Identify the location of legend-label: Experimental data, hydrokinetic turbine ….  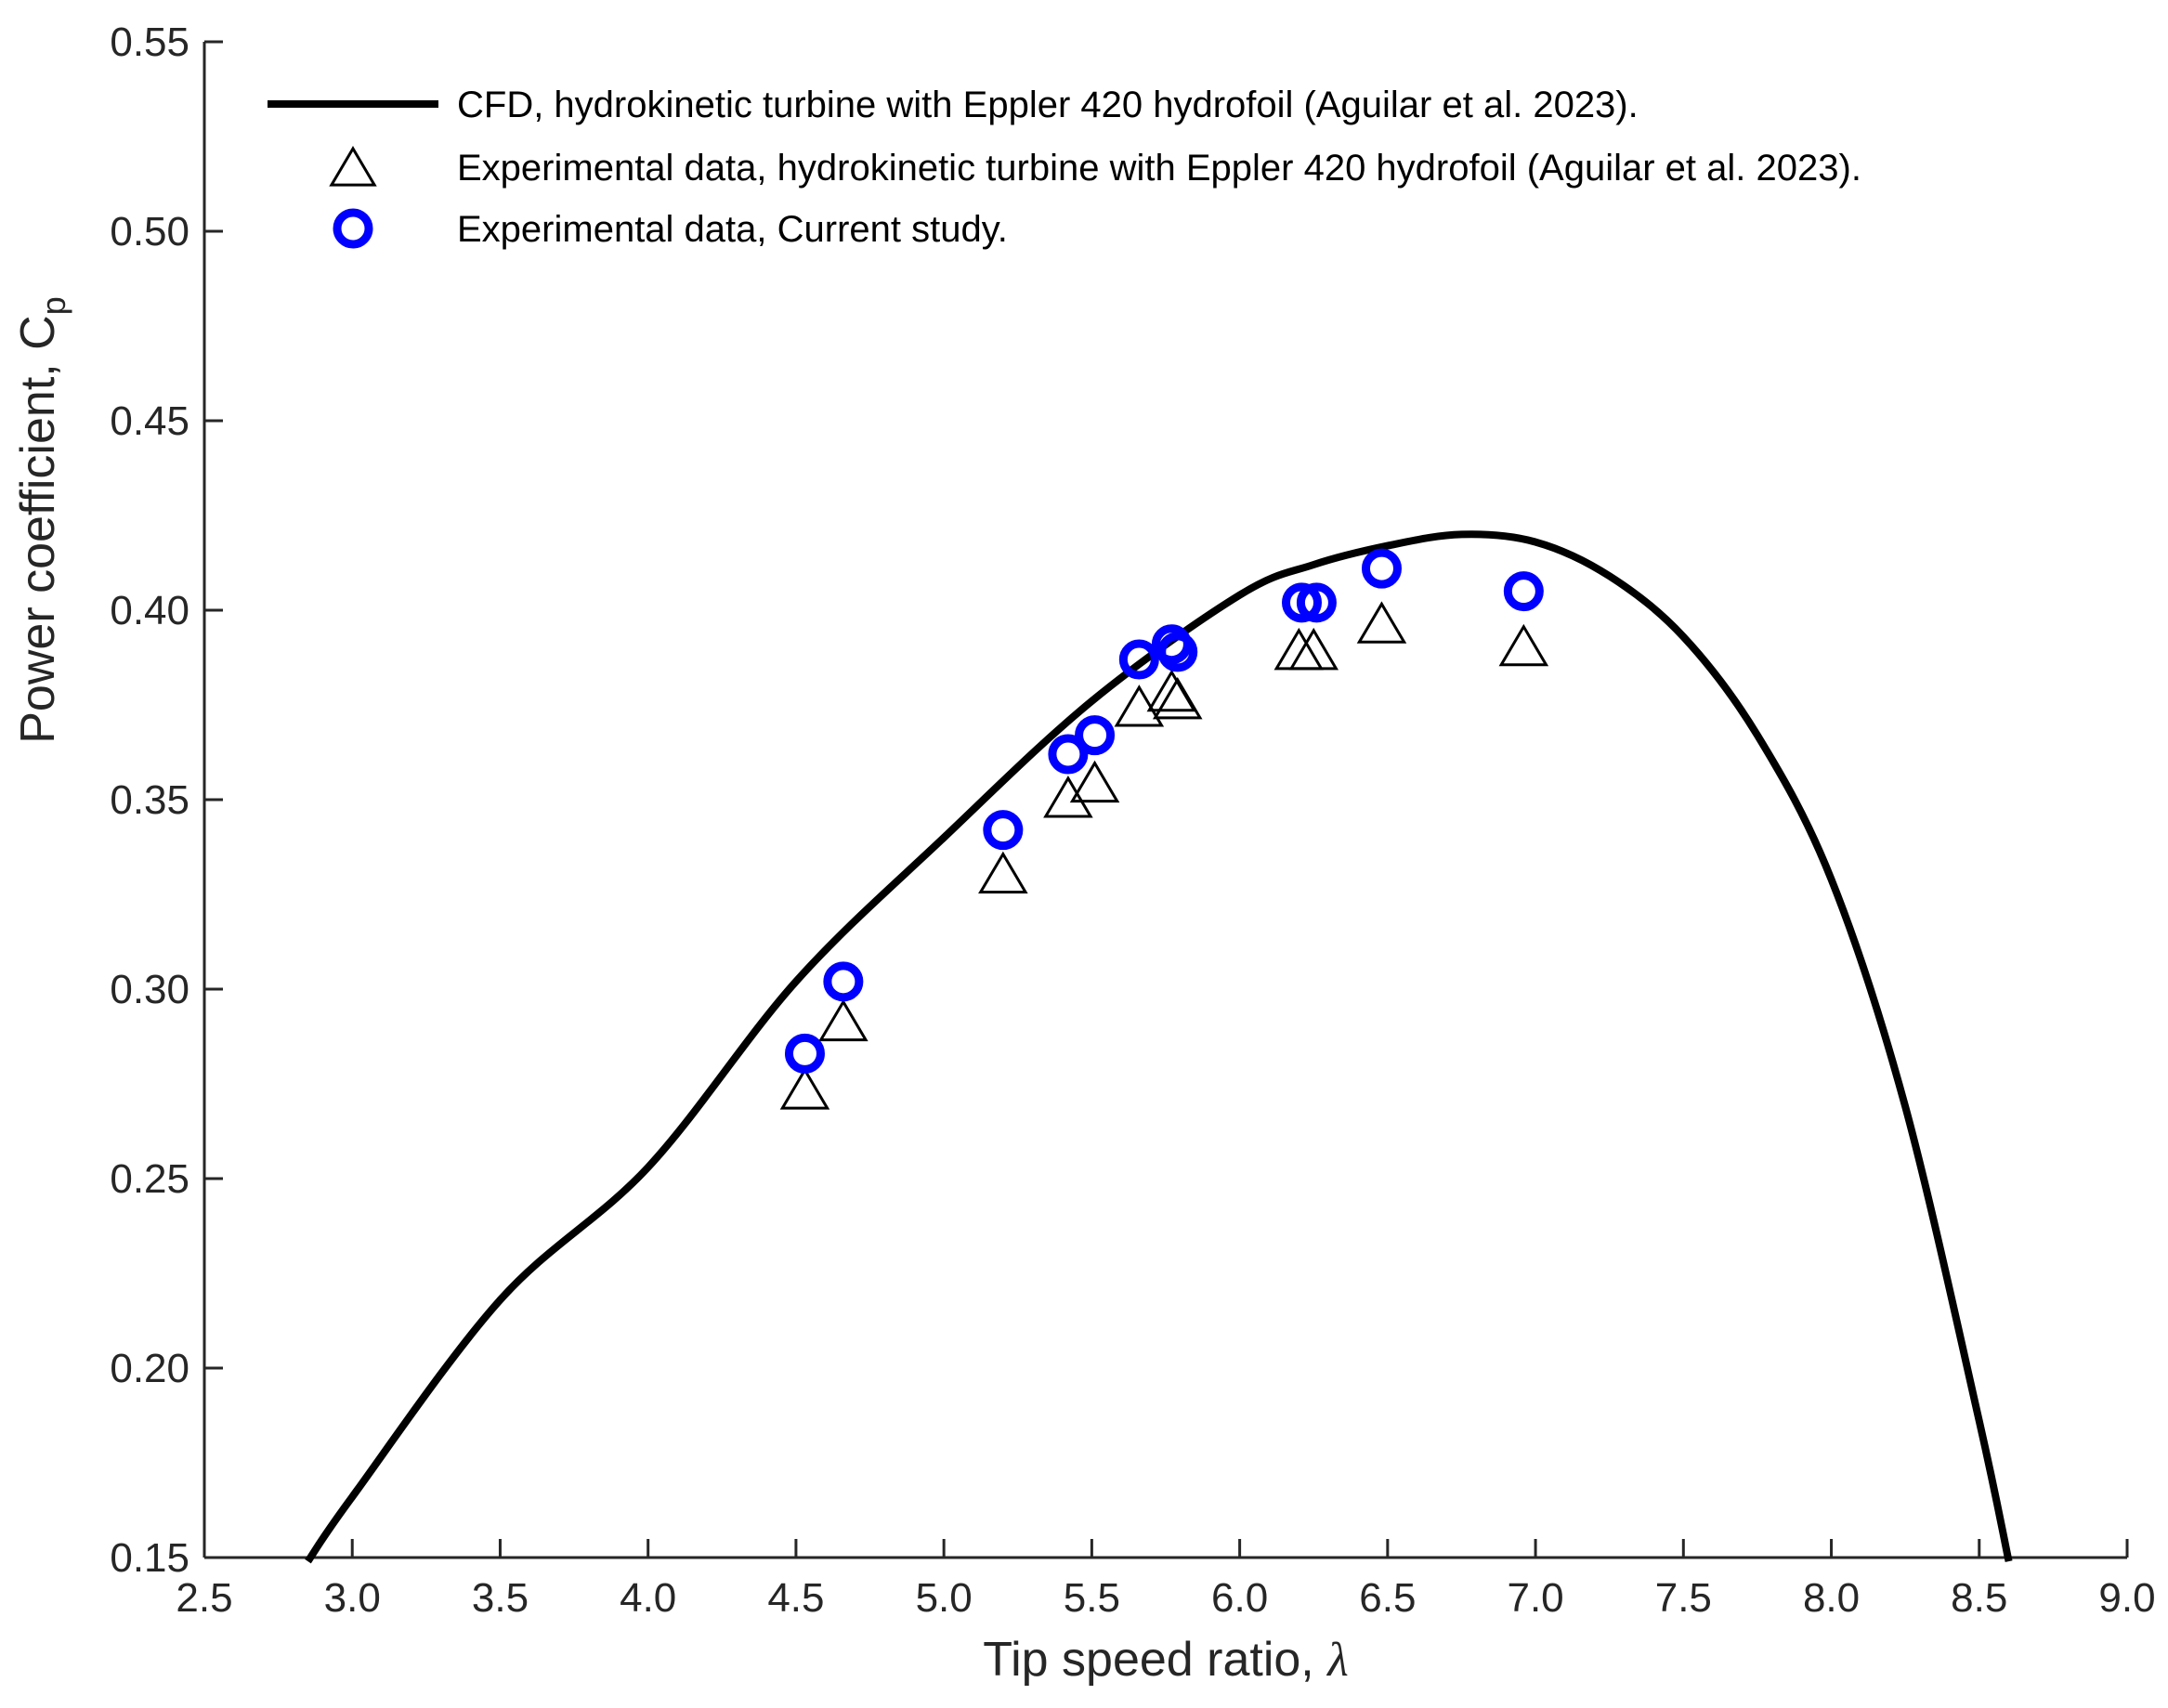
(1159, 168).